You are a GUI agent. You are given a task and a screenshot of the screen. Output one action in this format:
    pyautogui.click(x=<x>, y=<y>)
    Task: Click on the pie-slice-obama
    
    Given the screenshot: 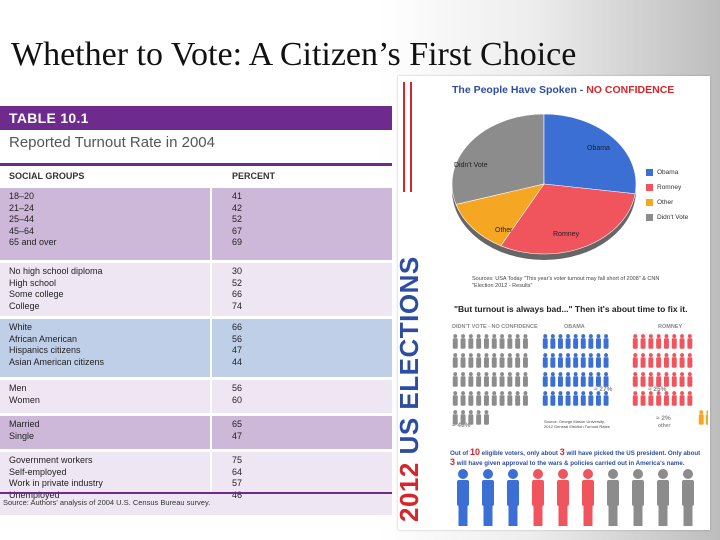 What is the action you would take?
    pyautogui.click(x=590, y=154)
    